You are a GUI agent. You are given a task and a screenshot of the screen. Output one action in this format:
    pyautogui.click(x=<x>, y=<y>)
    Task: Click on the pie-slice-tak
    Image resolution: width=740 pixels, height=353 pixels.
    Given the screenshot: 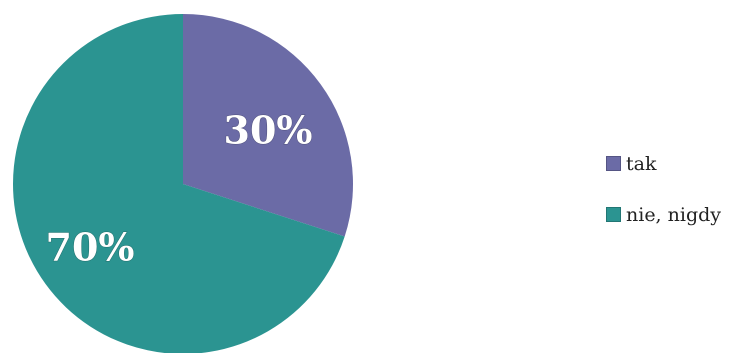 What is the action you would take?
    pyautogui.click(x=268, y=125)
    